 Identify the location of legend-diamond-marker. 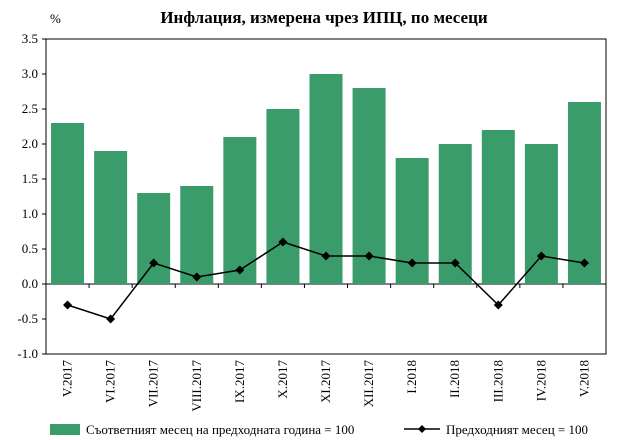
(422, 429).